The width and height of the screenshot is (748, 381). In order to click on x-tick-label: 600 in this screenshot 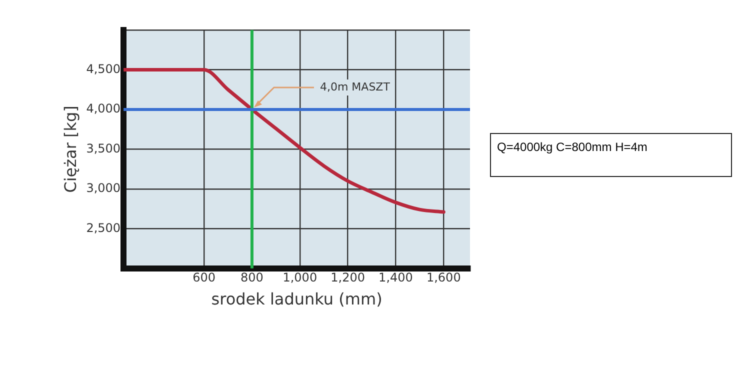, I will do `click(204, 277)`.